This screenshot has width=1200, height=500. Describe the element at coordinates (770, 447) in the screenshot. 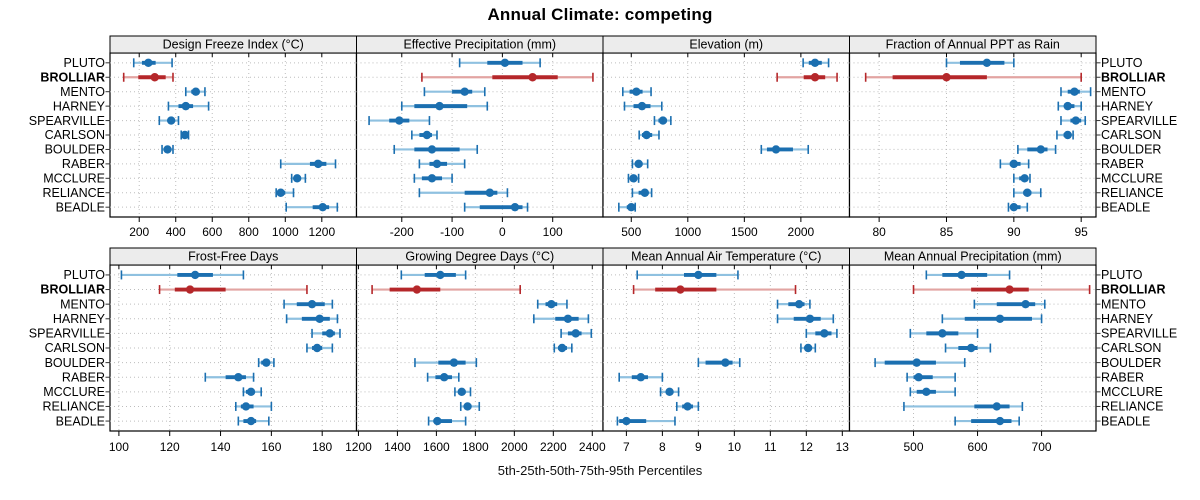

I see `x-tick-label: 11` at that location.